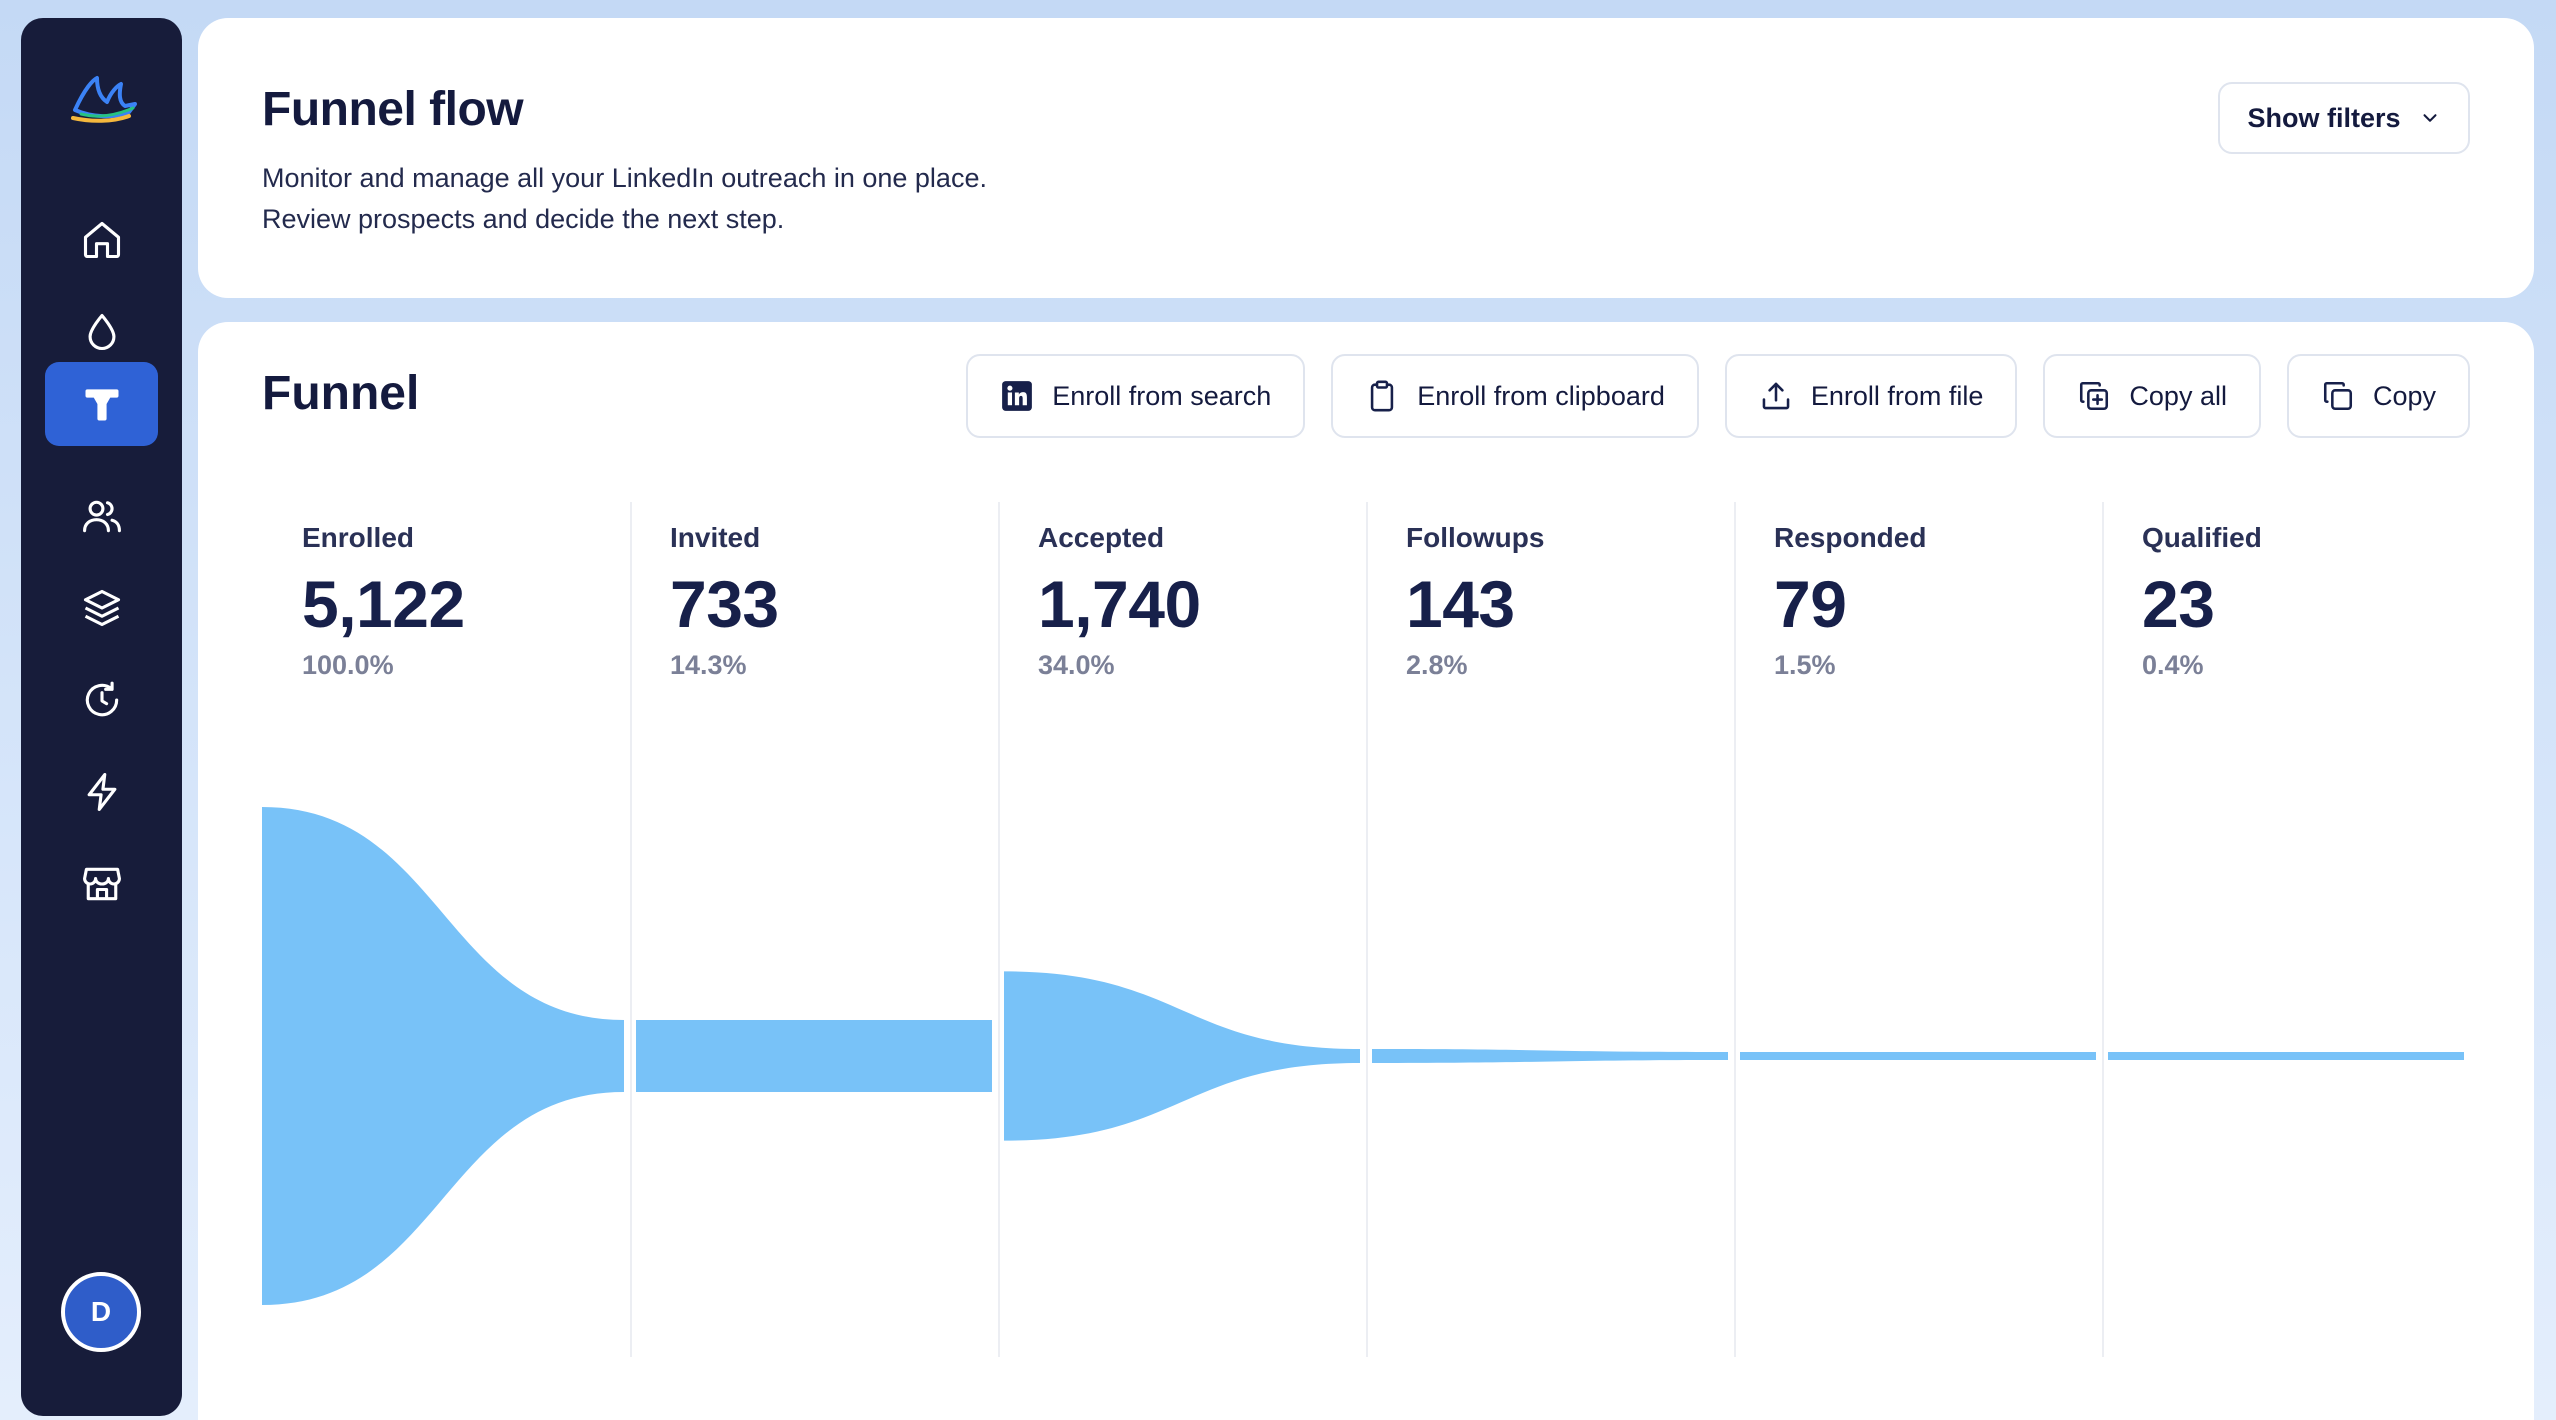 Image resolution: width=2556 pixels, height=1420 pixels. Describe the element at coordinates (2324, 117) in the screenshot. I see `show-filters-label: Show filters` at that location.